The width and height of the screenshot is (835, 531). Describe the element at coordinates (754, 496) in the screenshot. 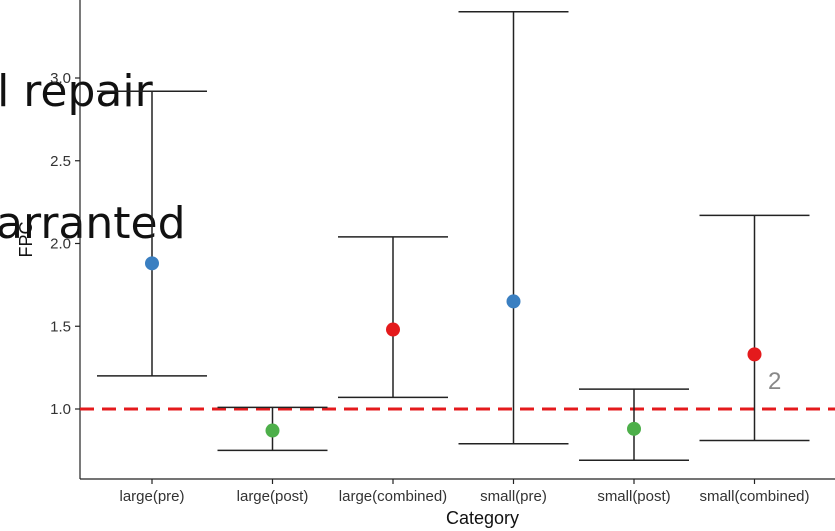

I see `x-tick-label: small(combined)` at that location.